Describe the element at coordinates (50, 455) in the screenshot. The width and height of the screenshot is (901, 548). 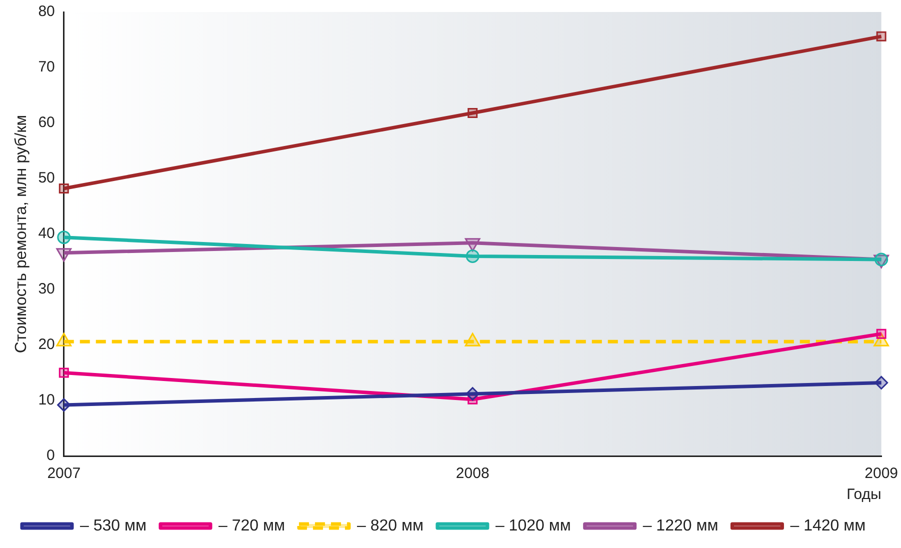
I see `y-tick-label: 0` at that location.